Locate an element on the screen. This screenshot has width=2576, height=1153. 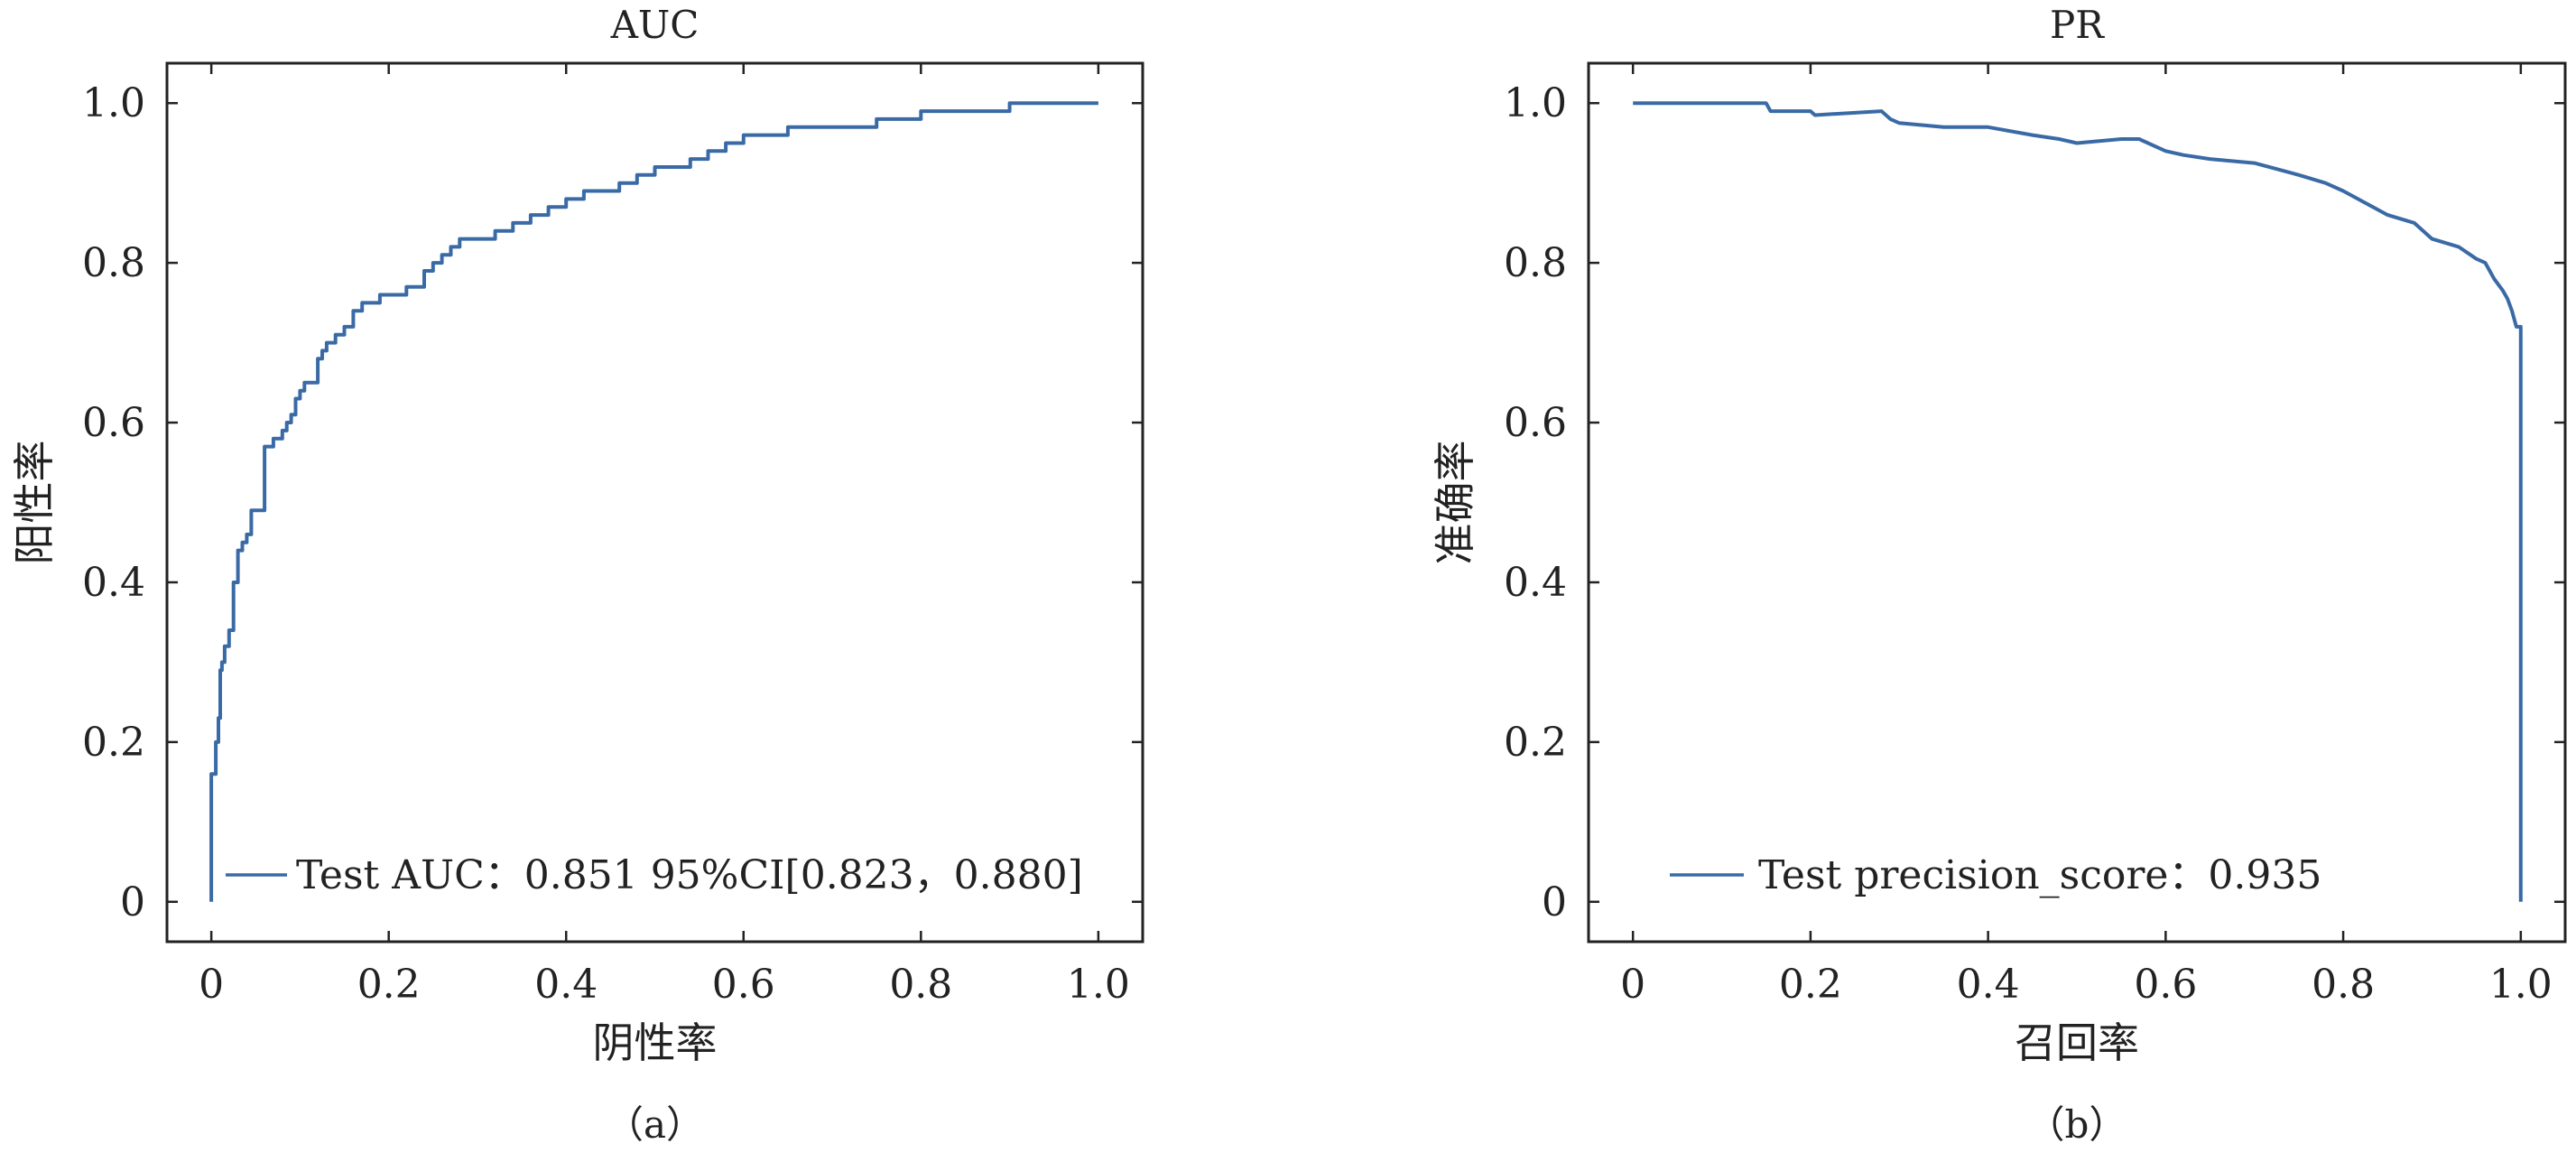
pr-y-tick-label: 1.0 is located at coordinates (1535, 103).